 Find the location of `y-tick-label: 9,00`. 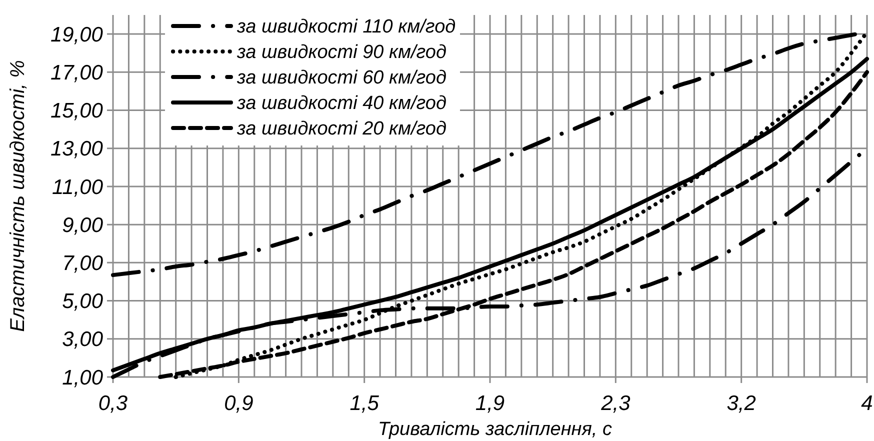

y-tick-label: 9,00 is located at coordinates (83, 225).